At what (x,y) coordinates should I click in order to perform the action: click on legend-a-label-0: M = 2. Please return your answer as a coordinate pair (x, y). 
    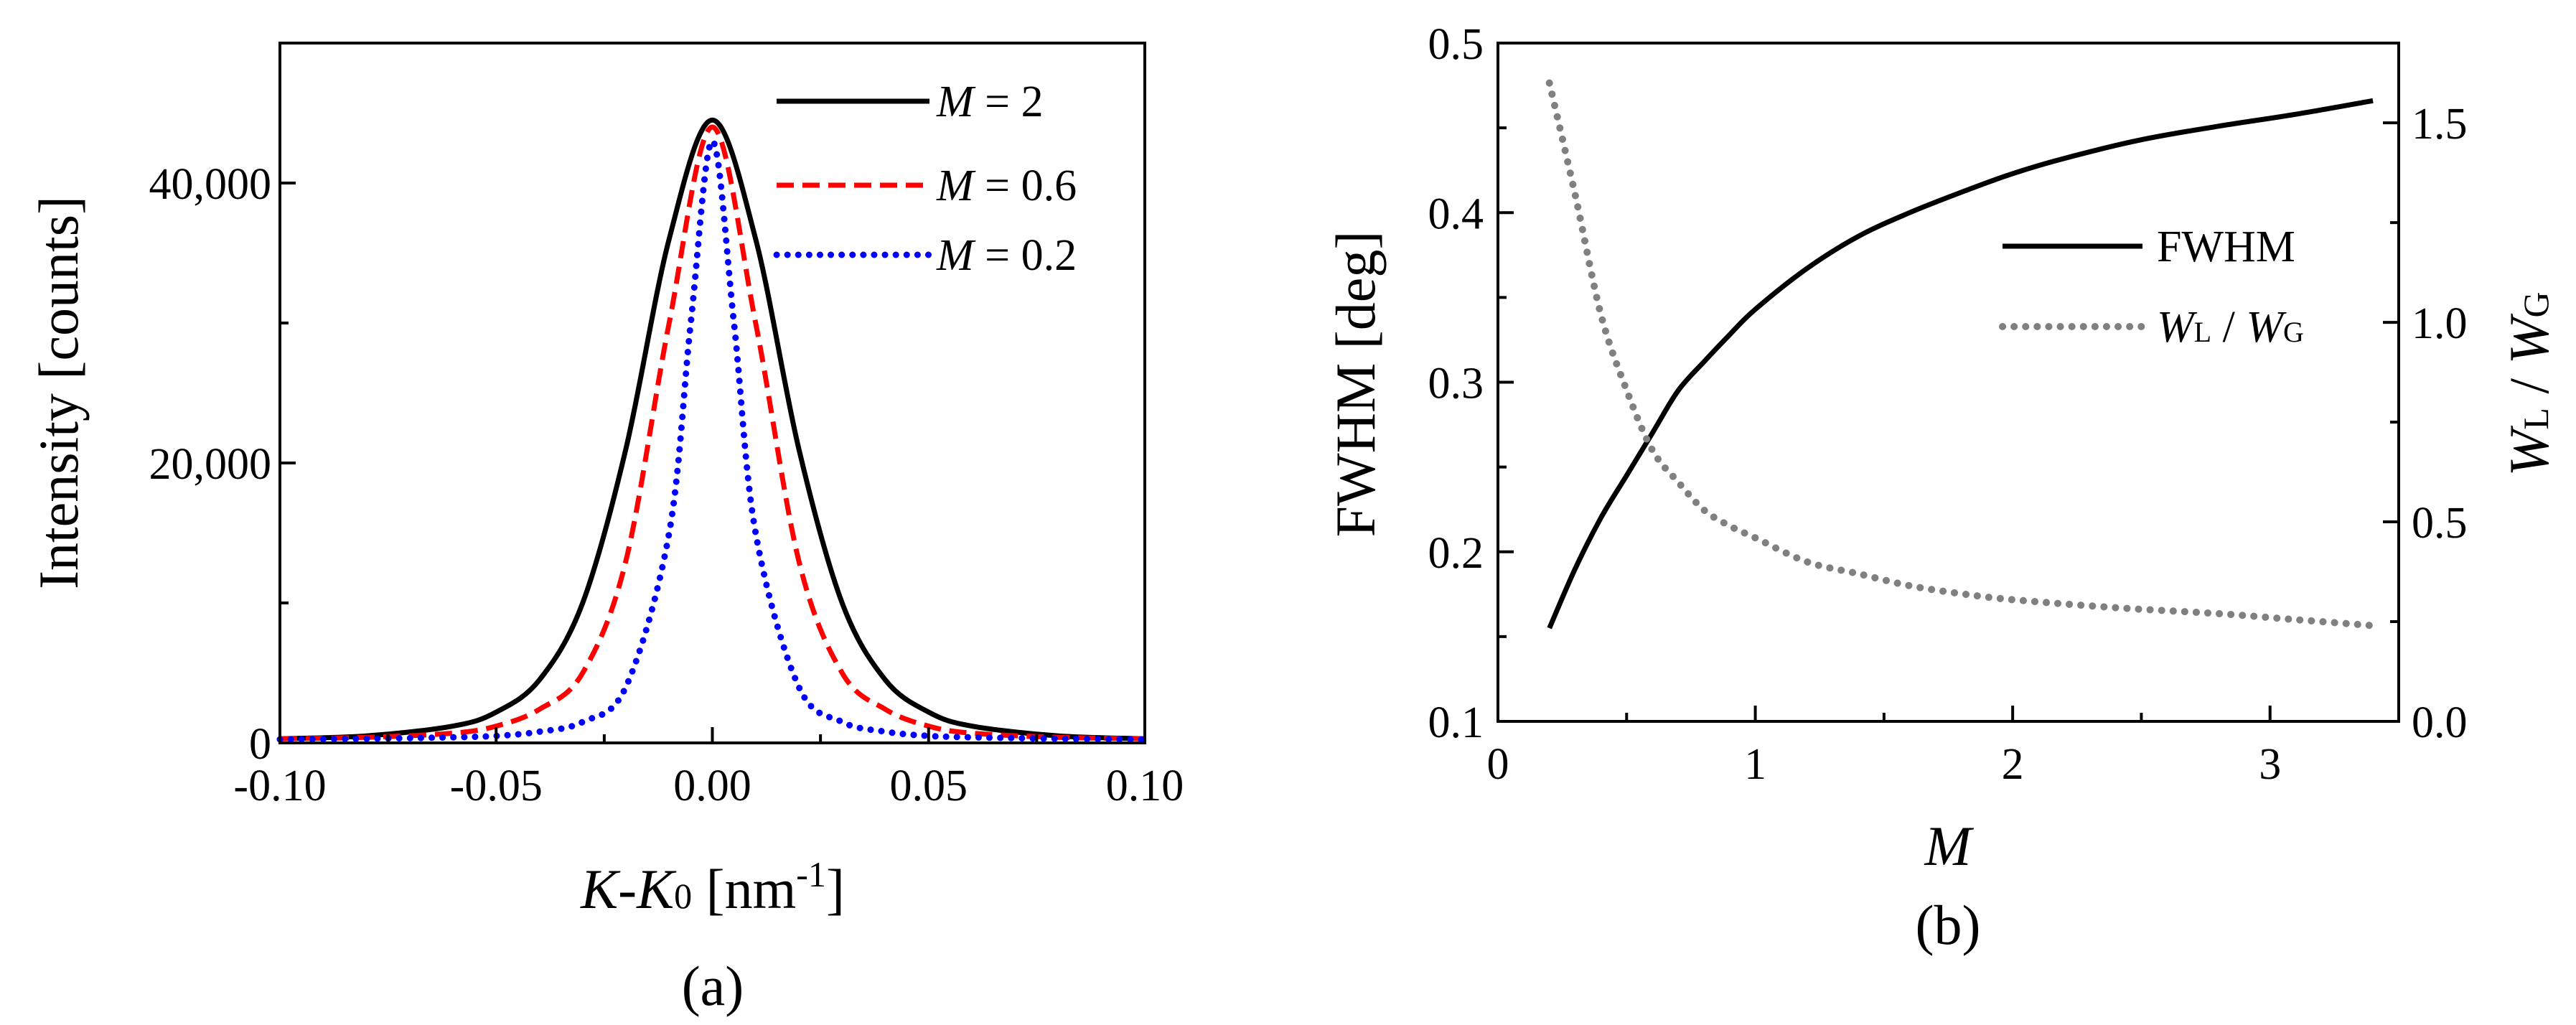
    Looking at the image, I should click on (990, 102).